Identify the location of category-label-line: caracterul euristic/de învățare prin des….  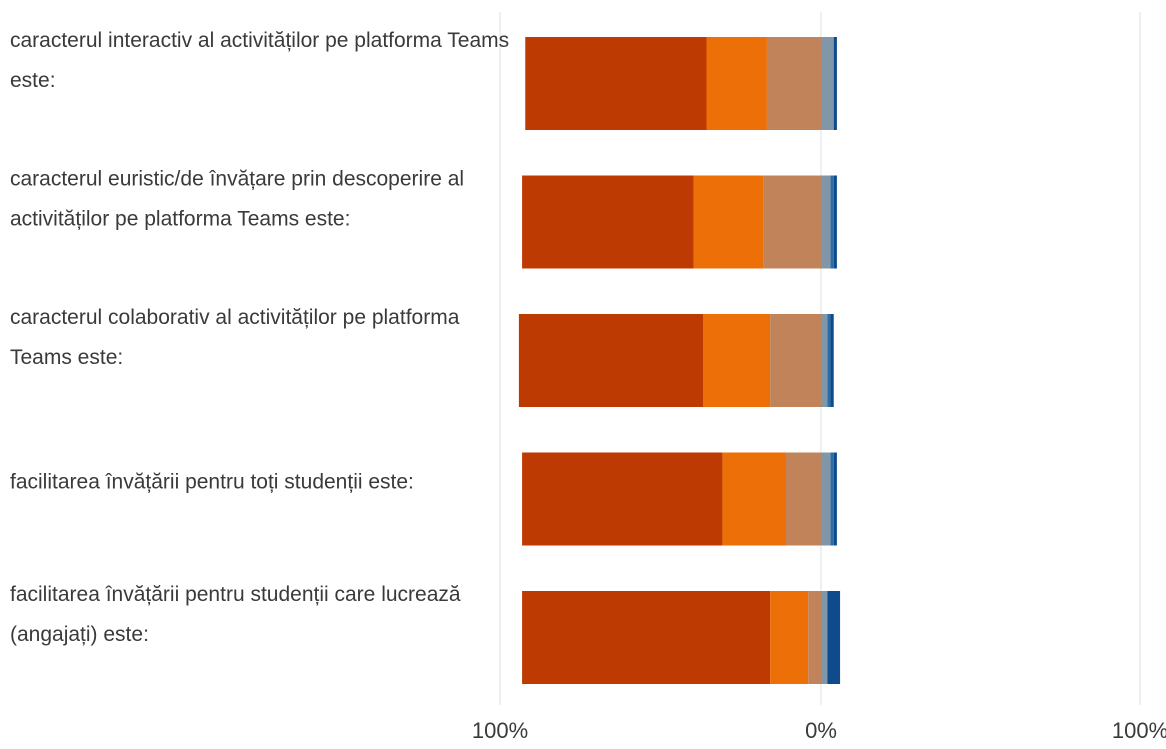
(237, 179).